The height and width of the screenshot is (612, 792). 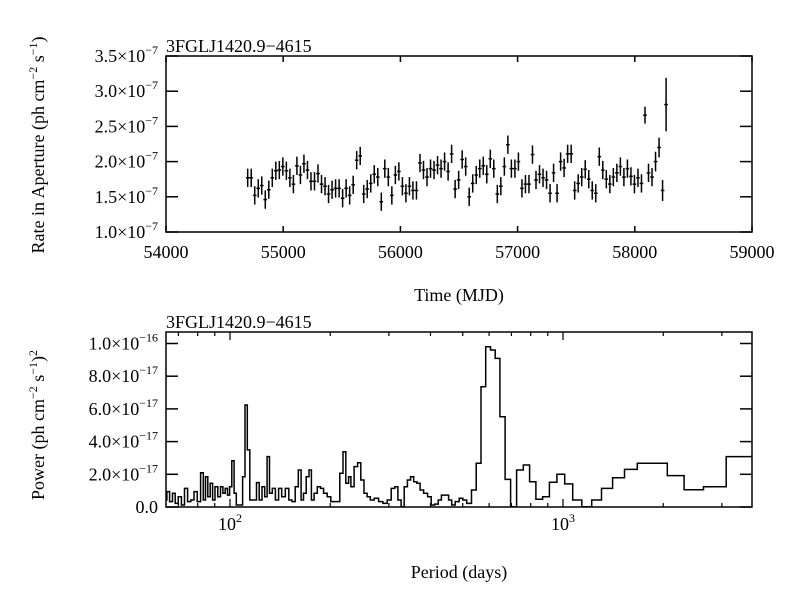 I want to click on tick-label-part: 1.5, so click(x=106, y=197).